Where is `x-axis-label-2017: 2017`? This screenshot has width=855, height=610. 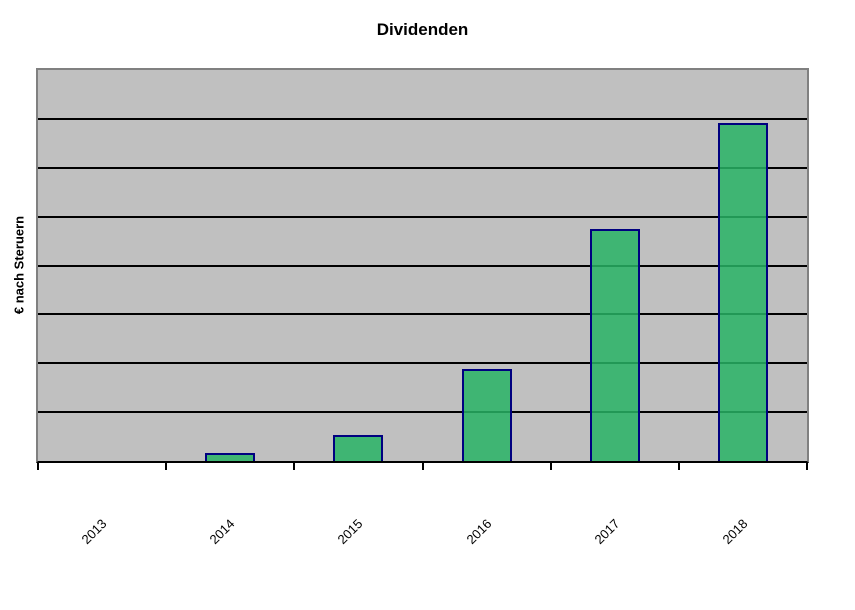 x-axis-label-2017: 2017 is located at coordinates (607, 532).